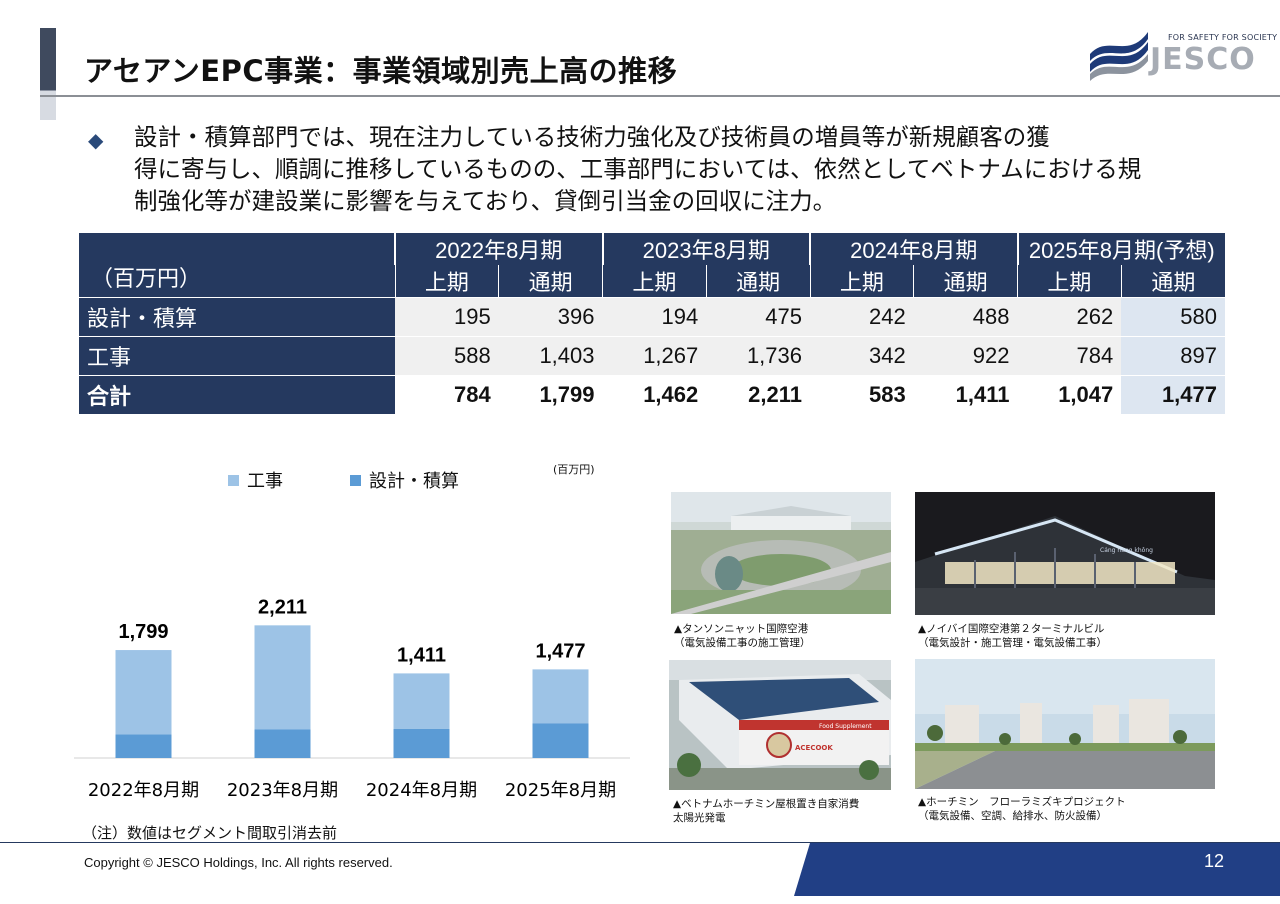 The width and height of the screenshot is (1280, 904). Describe the element at coordinates (447, 356) in the screenshot. I see `table-cell: 588` at that location.